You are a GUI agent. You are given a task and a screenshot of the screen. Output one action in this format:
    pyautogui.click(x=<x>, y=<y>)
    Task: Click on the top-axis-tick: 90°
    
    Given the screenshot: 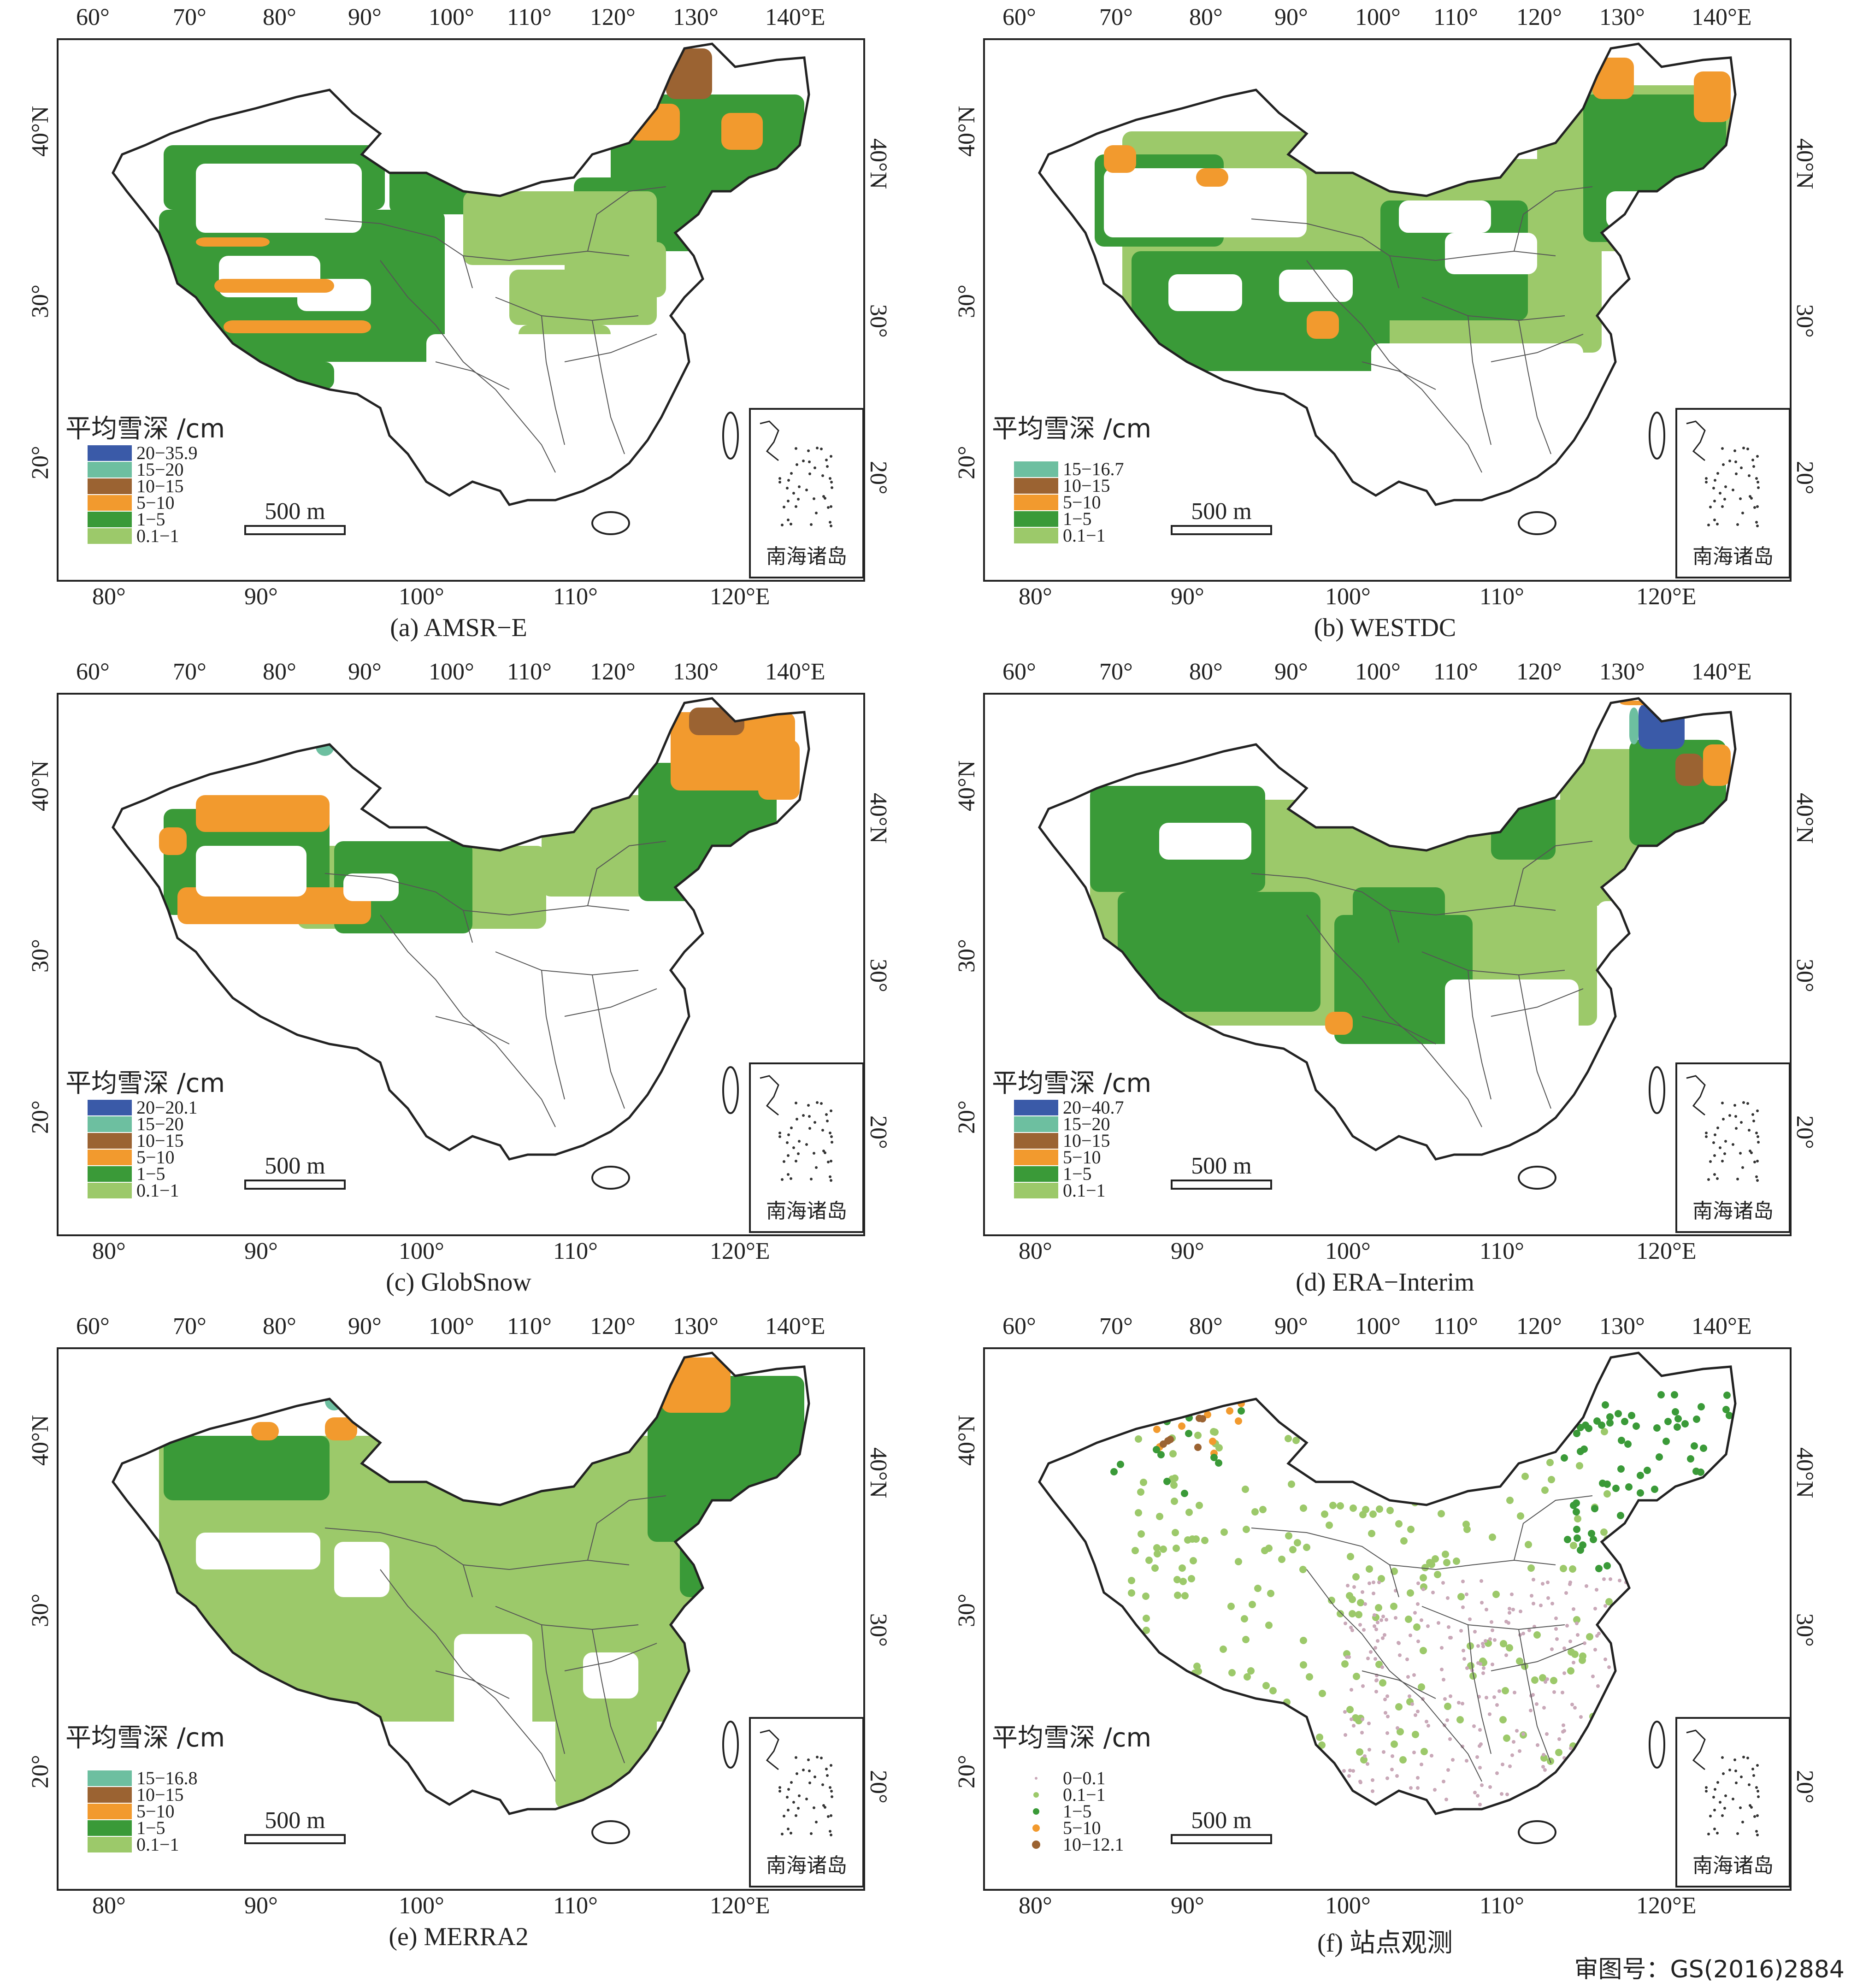 What is the action you would take?
    pyautogui.click(x=365, y=672)
    